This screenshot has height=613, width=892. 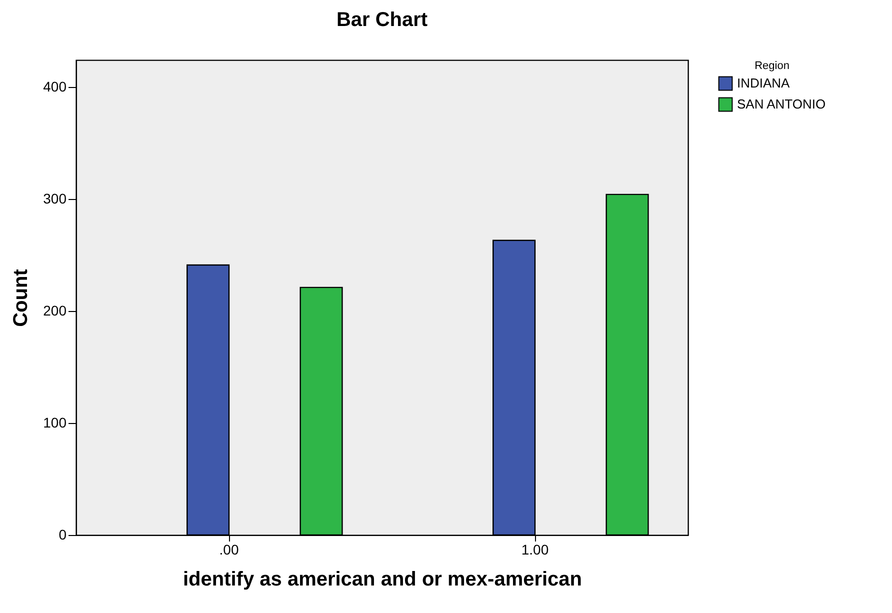 I want to click on y-tick-label: 0, so click(x=62, y=534).